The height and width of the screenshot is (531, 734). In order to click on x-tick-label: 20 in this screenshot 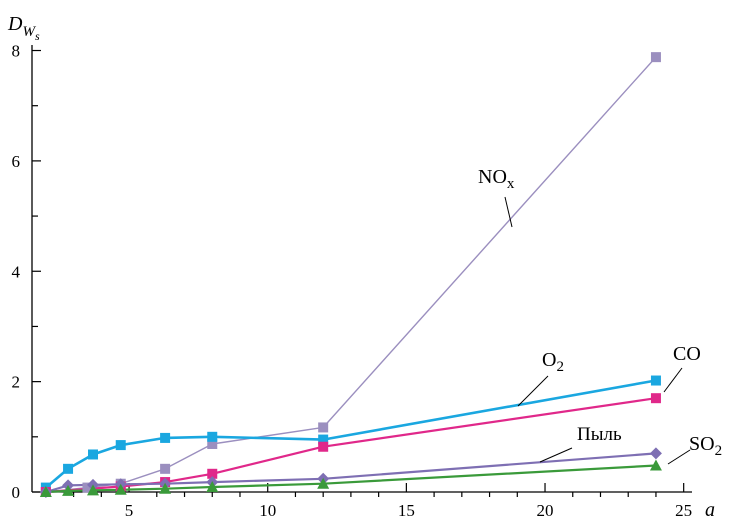, I will do `click(545, 510)`.